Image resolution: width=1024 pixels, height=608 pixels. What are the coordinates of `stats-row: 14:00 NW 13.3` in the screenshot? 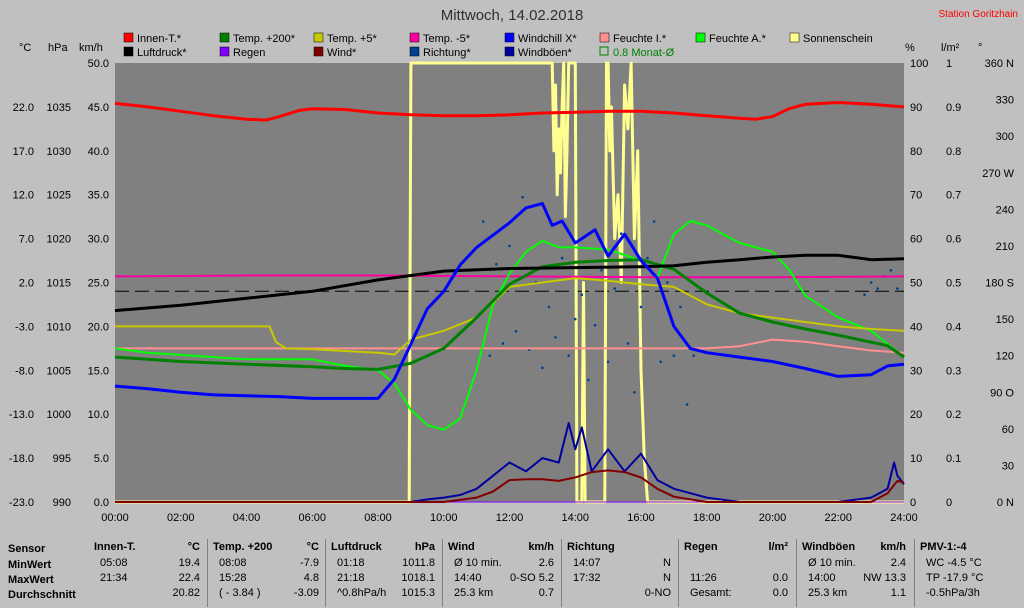 It's located at (854, 579).